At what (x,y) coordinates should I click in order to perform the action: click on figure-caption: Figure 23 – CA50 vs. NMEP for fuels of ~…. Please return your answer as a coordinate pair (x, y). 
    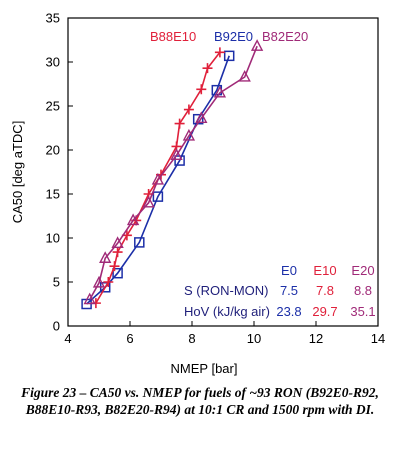
    Looking at the image, I should click on (200, 401).